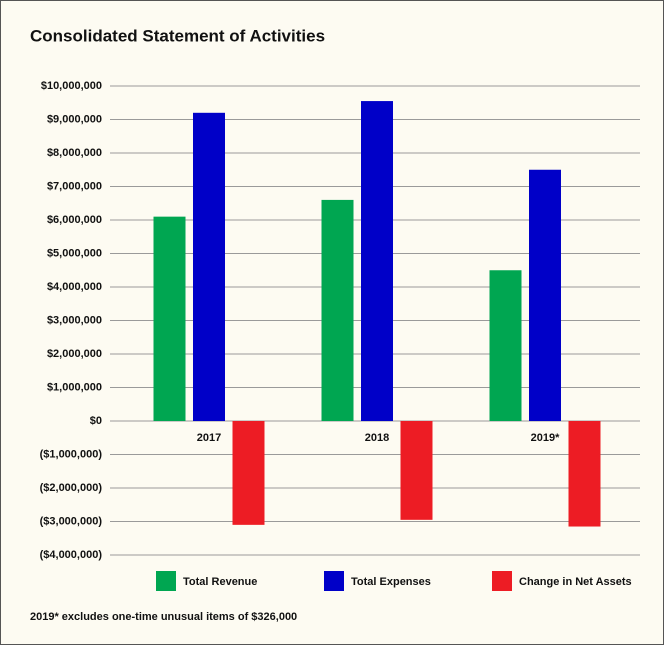 The height and width of the screenshot is (651, 665). I want to click on y-tick-label: $7,000,000, so click(74, 186).